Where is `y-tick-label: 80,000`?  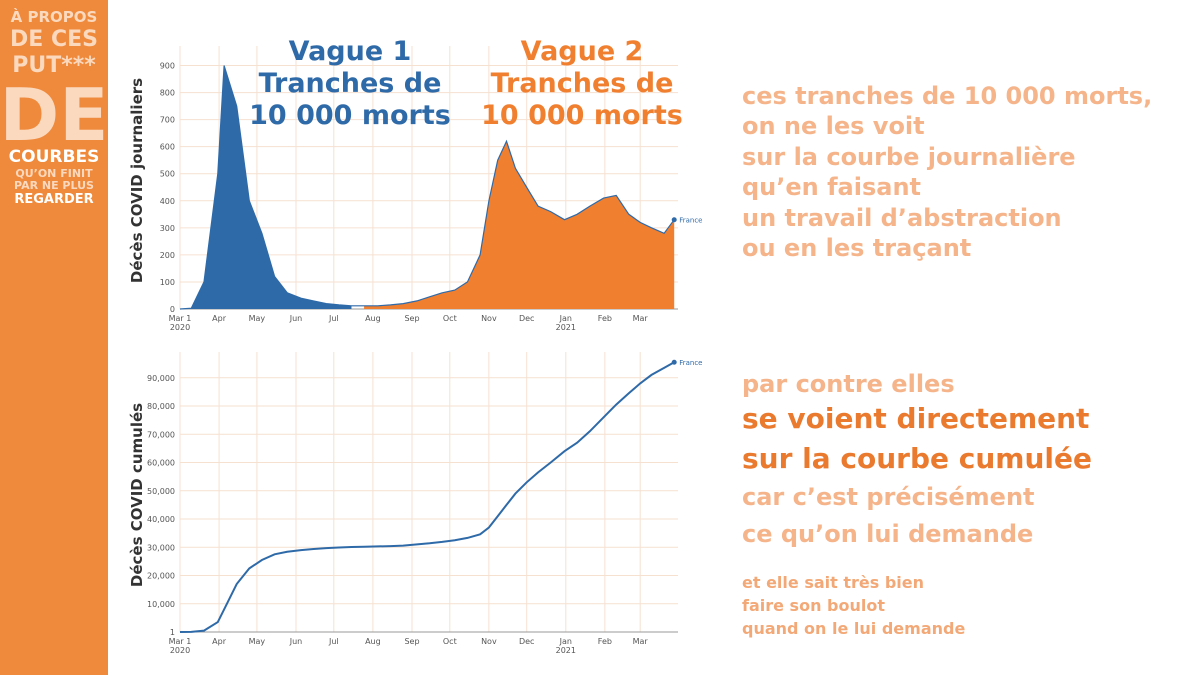 y-tick-label: 80,000 is located at coordinates (161, 406).